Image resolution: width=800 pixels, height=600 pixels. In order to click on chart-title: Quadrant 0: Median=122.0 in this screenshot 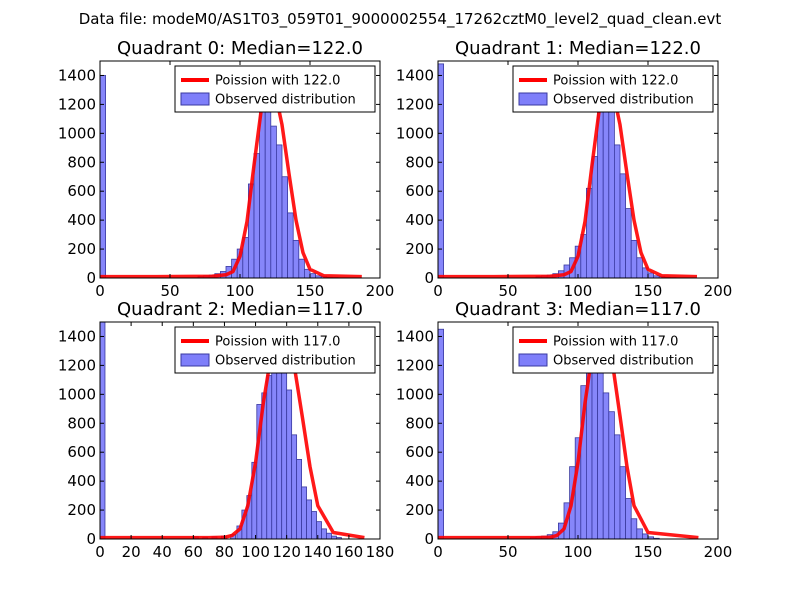, I will do `click(240, 48)`.